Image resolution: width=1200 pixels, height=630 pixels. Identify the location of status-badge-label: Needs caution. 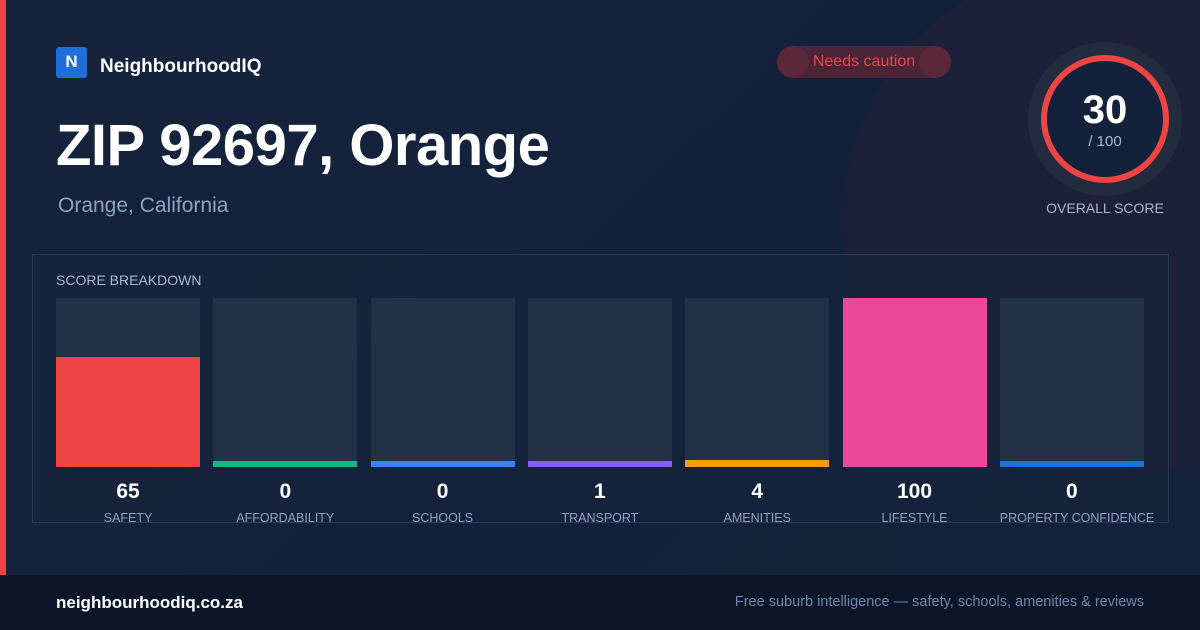
(864, 61).